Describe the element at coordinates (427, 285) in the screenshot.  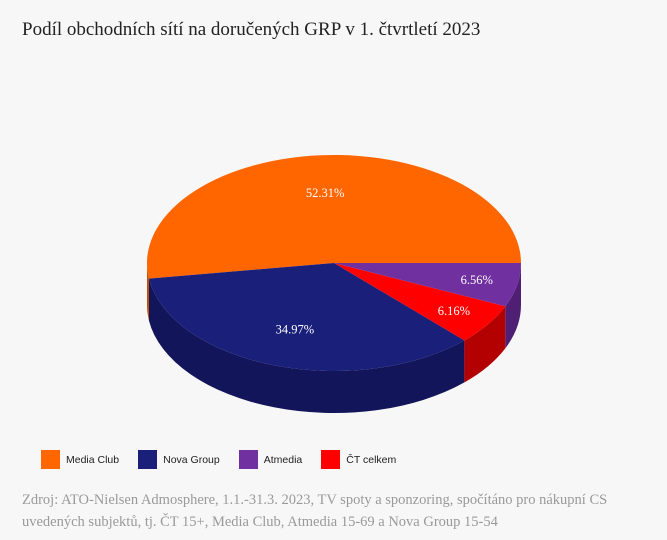
I see `pie-slice-atmedia` at that location.